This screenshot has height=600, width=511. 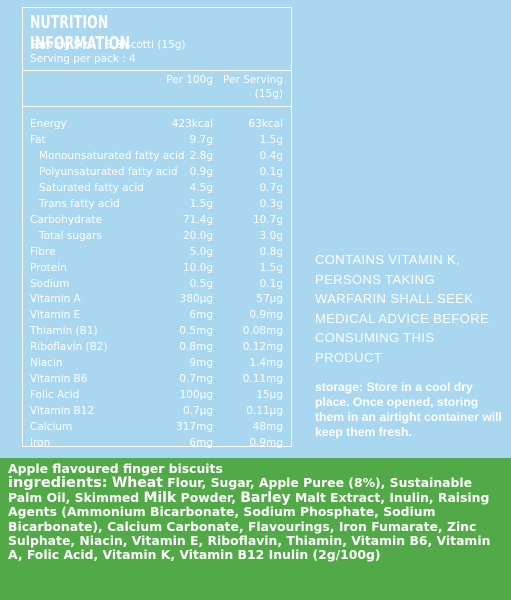 What do you see at coordinates (38, 139) in the screenshot?
I see `nutrient-name: Fat` at bounding box center [38, 139].